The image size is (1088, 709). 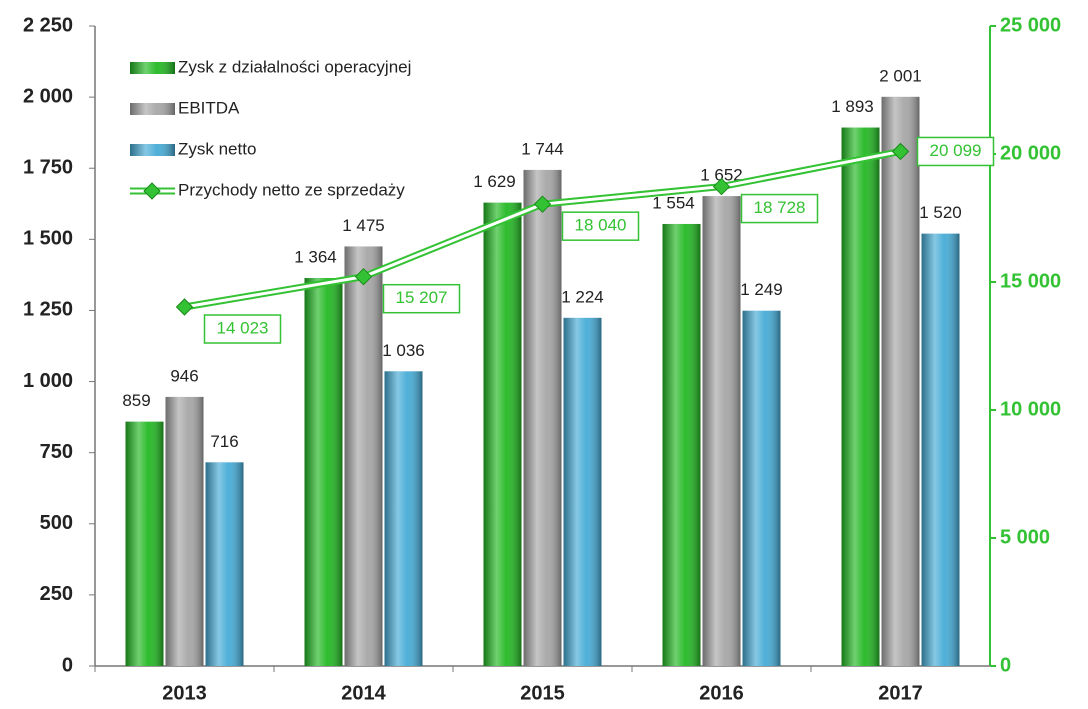 What do you see at coordinates (184, 693) in the screenshot?
I see `x-tick-label: 2013` at bounding box center [184, 693].